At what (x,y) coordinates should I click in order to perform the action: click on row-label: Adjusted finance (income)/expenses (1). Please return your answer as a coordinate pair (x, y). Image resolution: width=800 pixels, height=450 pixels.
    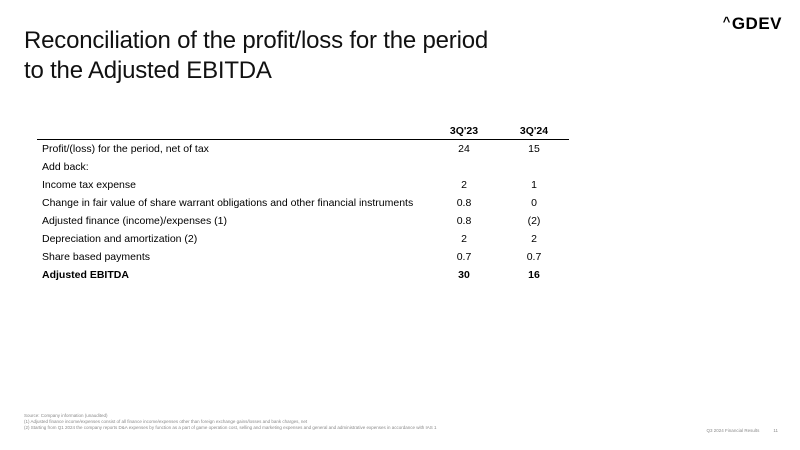
    Looking at the image, I should click on (135, 221).